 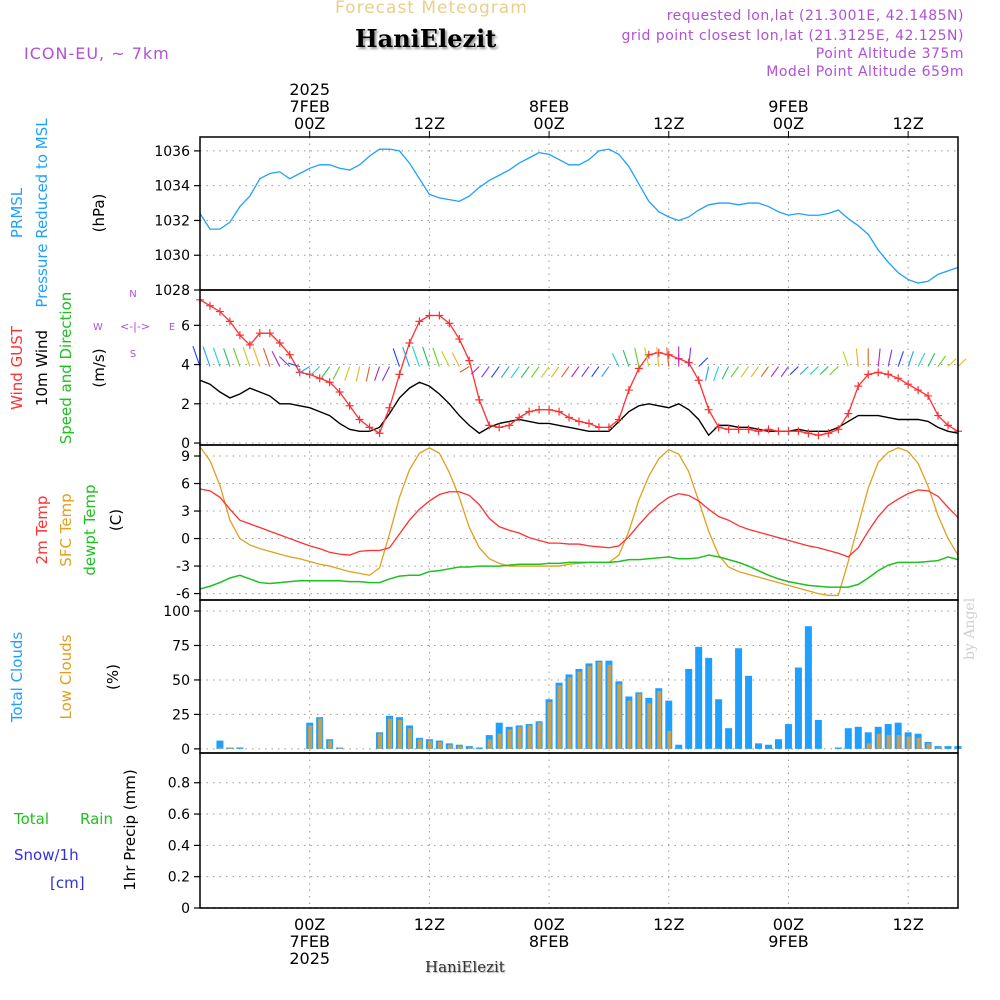 What do you see at coordinates (66, 529) in the screenshot?
I see `sfc-temp-label: SFC Temp` at bounding box center [66, 529].